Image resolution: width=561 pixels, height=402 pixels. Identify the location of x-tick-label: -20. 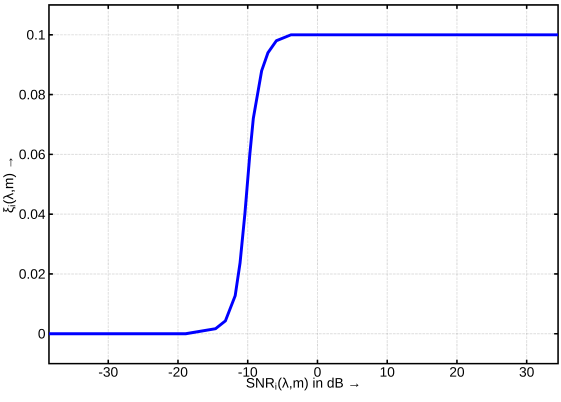
(178, 372).